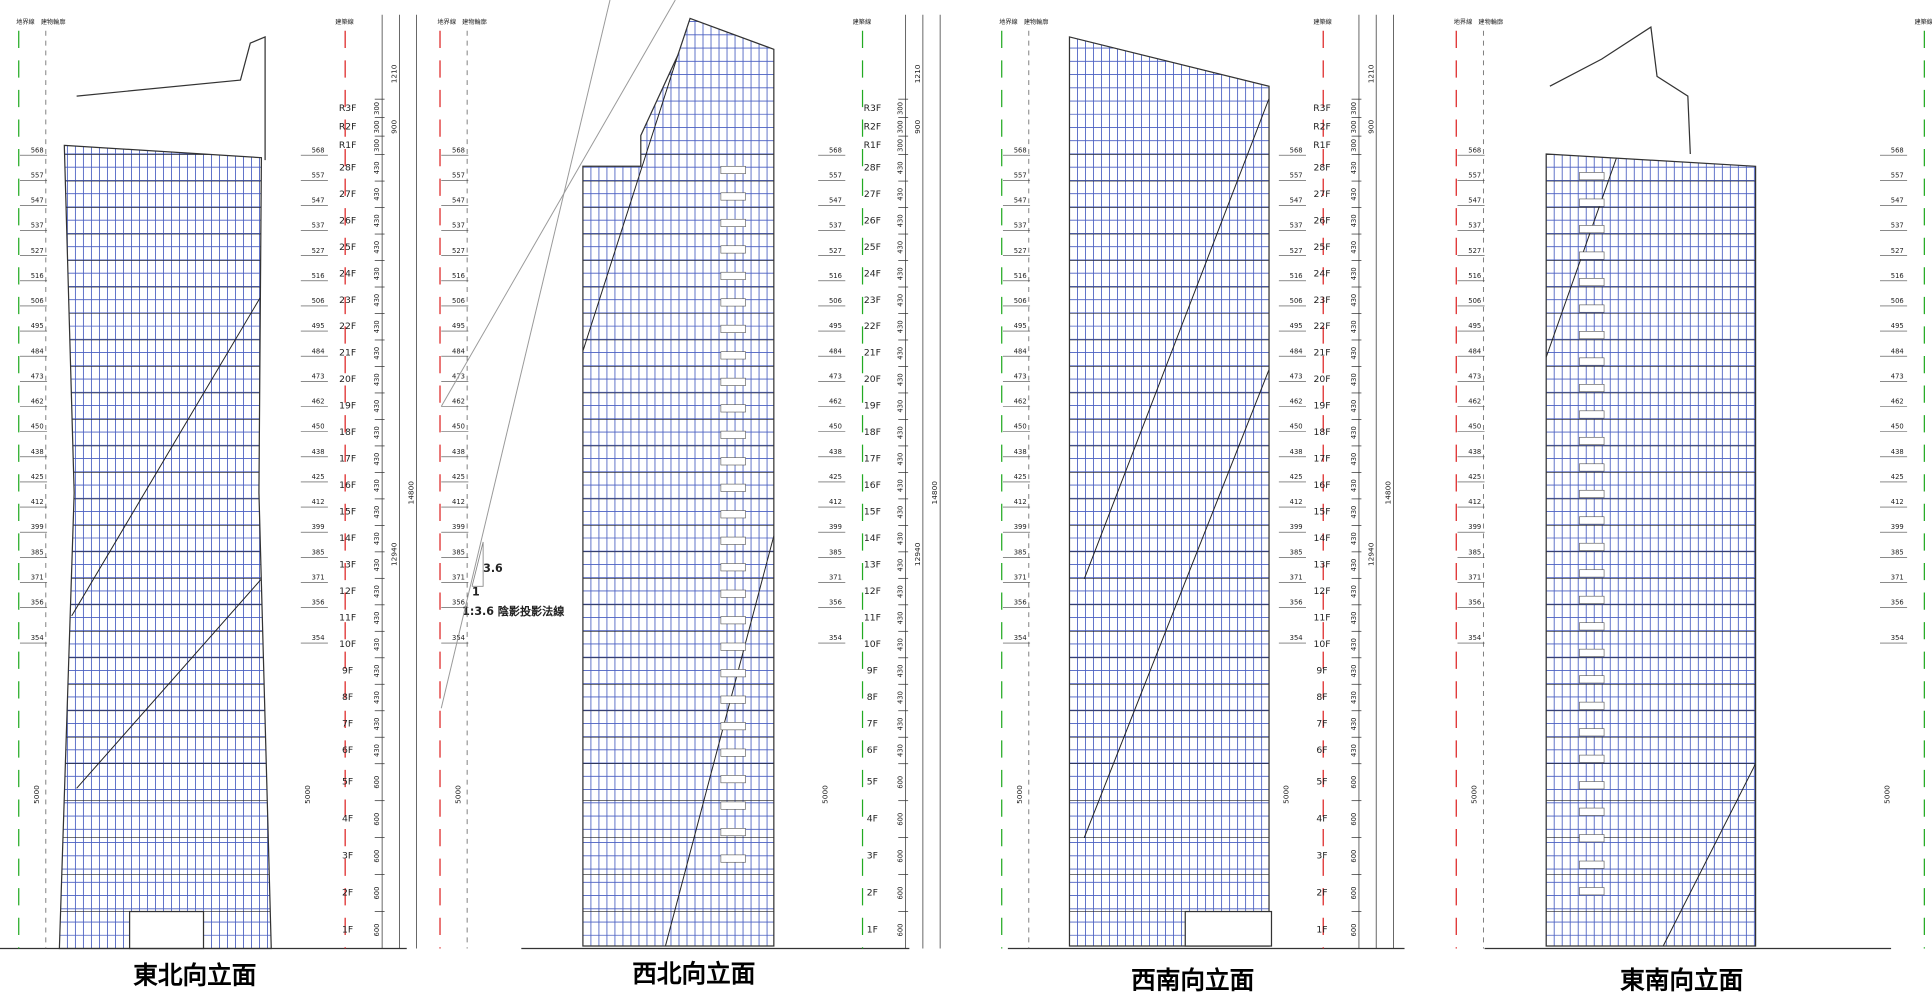 This screenshot has width=1932, height=999. I want to click on floor-label: 6F, so click(347, 750).